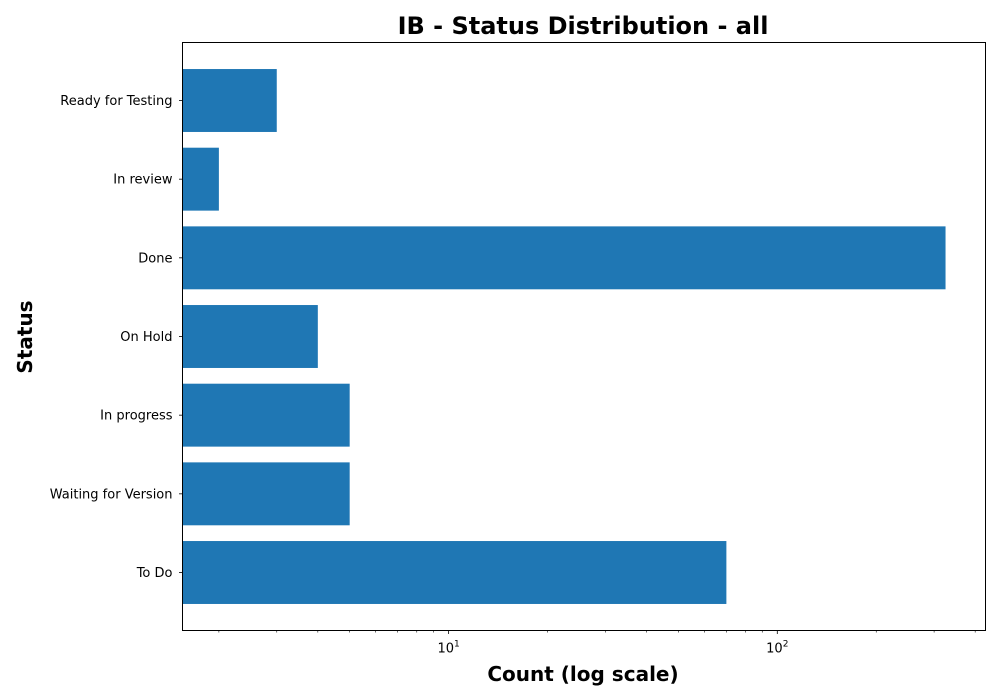 This screenshot has height=700, width=1000. What do you see at coordinates (143, 180) in the screenshot?
I see `y-tick-label: In review` at bounding box center [143, 180].